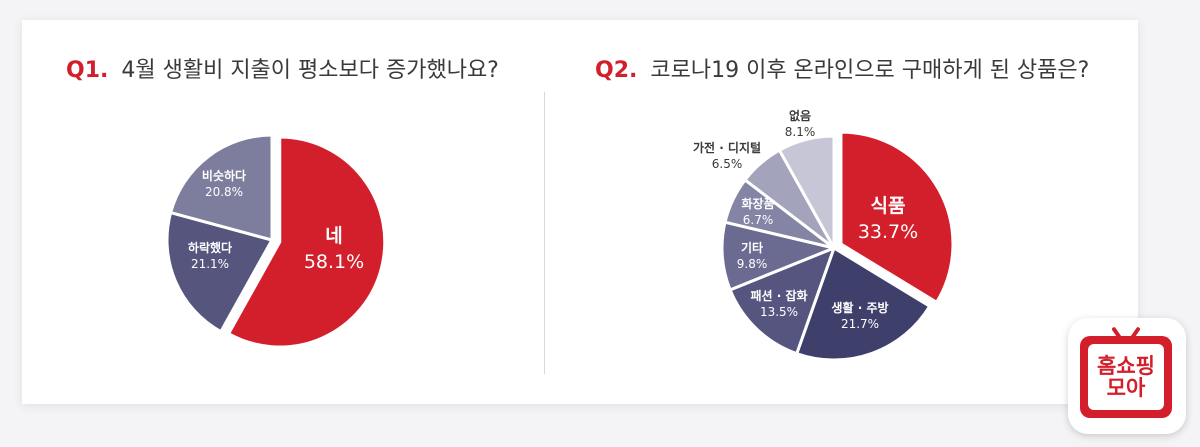 This screenshot has width=1200, height=447. I want to click on homeshopping-moa-logo: 홈쇼핑 모아, so click(1127, 376).